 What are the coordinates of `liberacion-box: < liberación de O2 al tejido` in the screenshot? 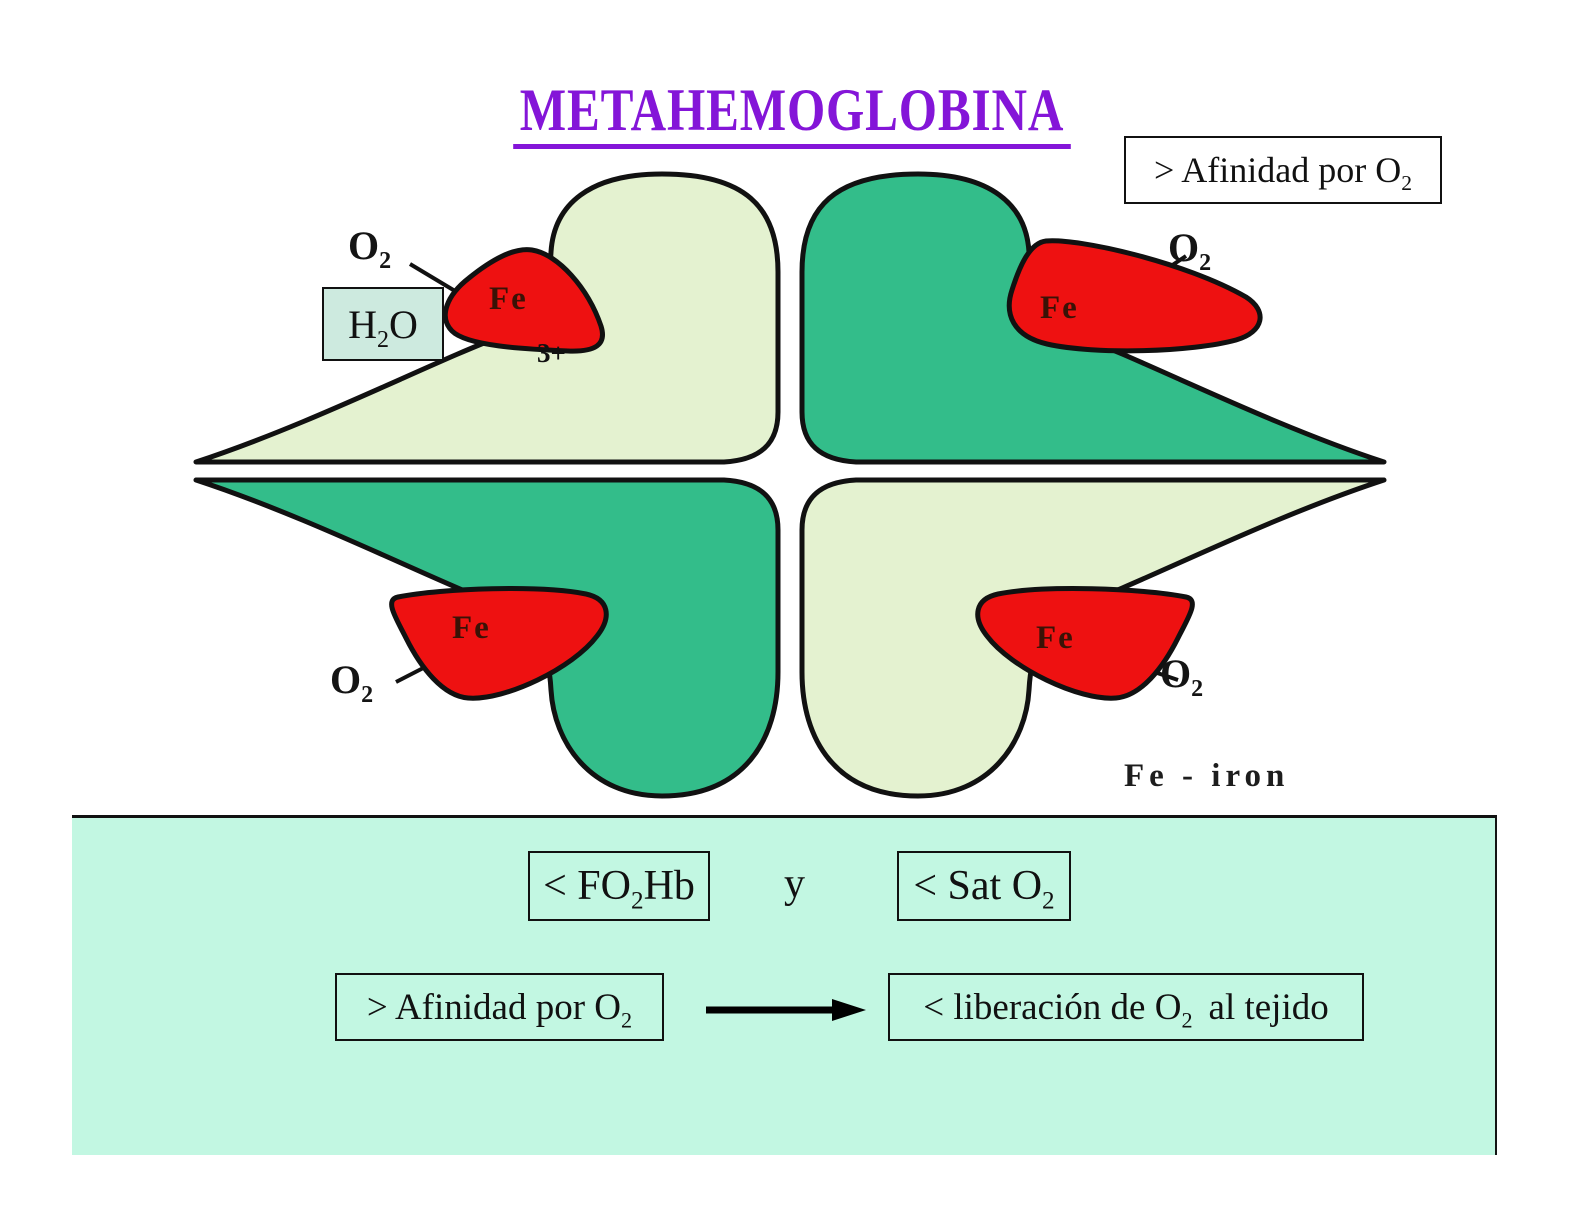 It's located at (1126, 1007).